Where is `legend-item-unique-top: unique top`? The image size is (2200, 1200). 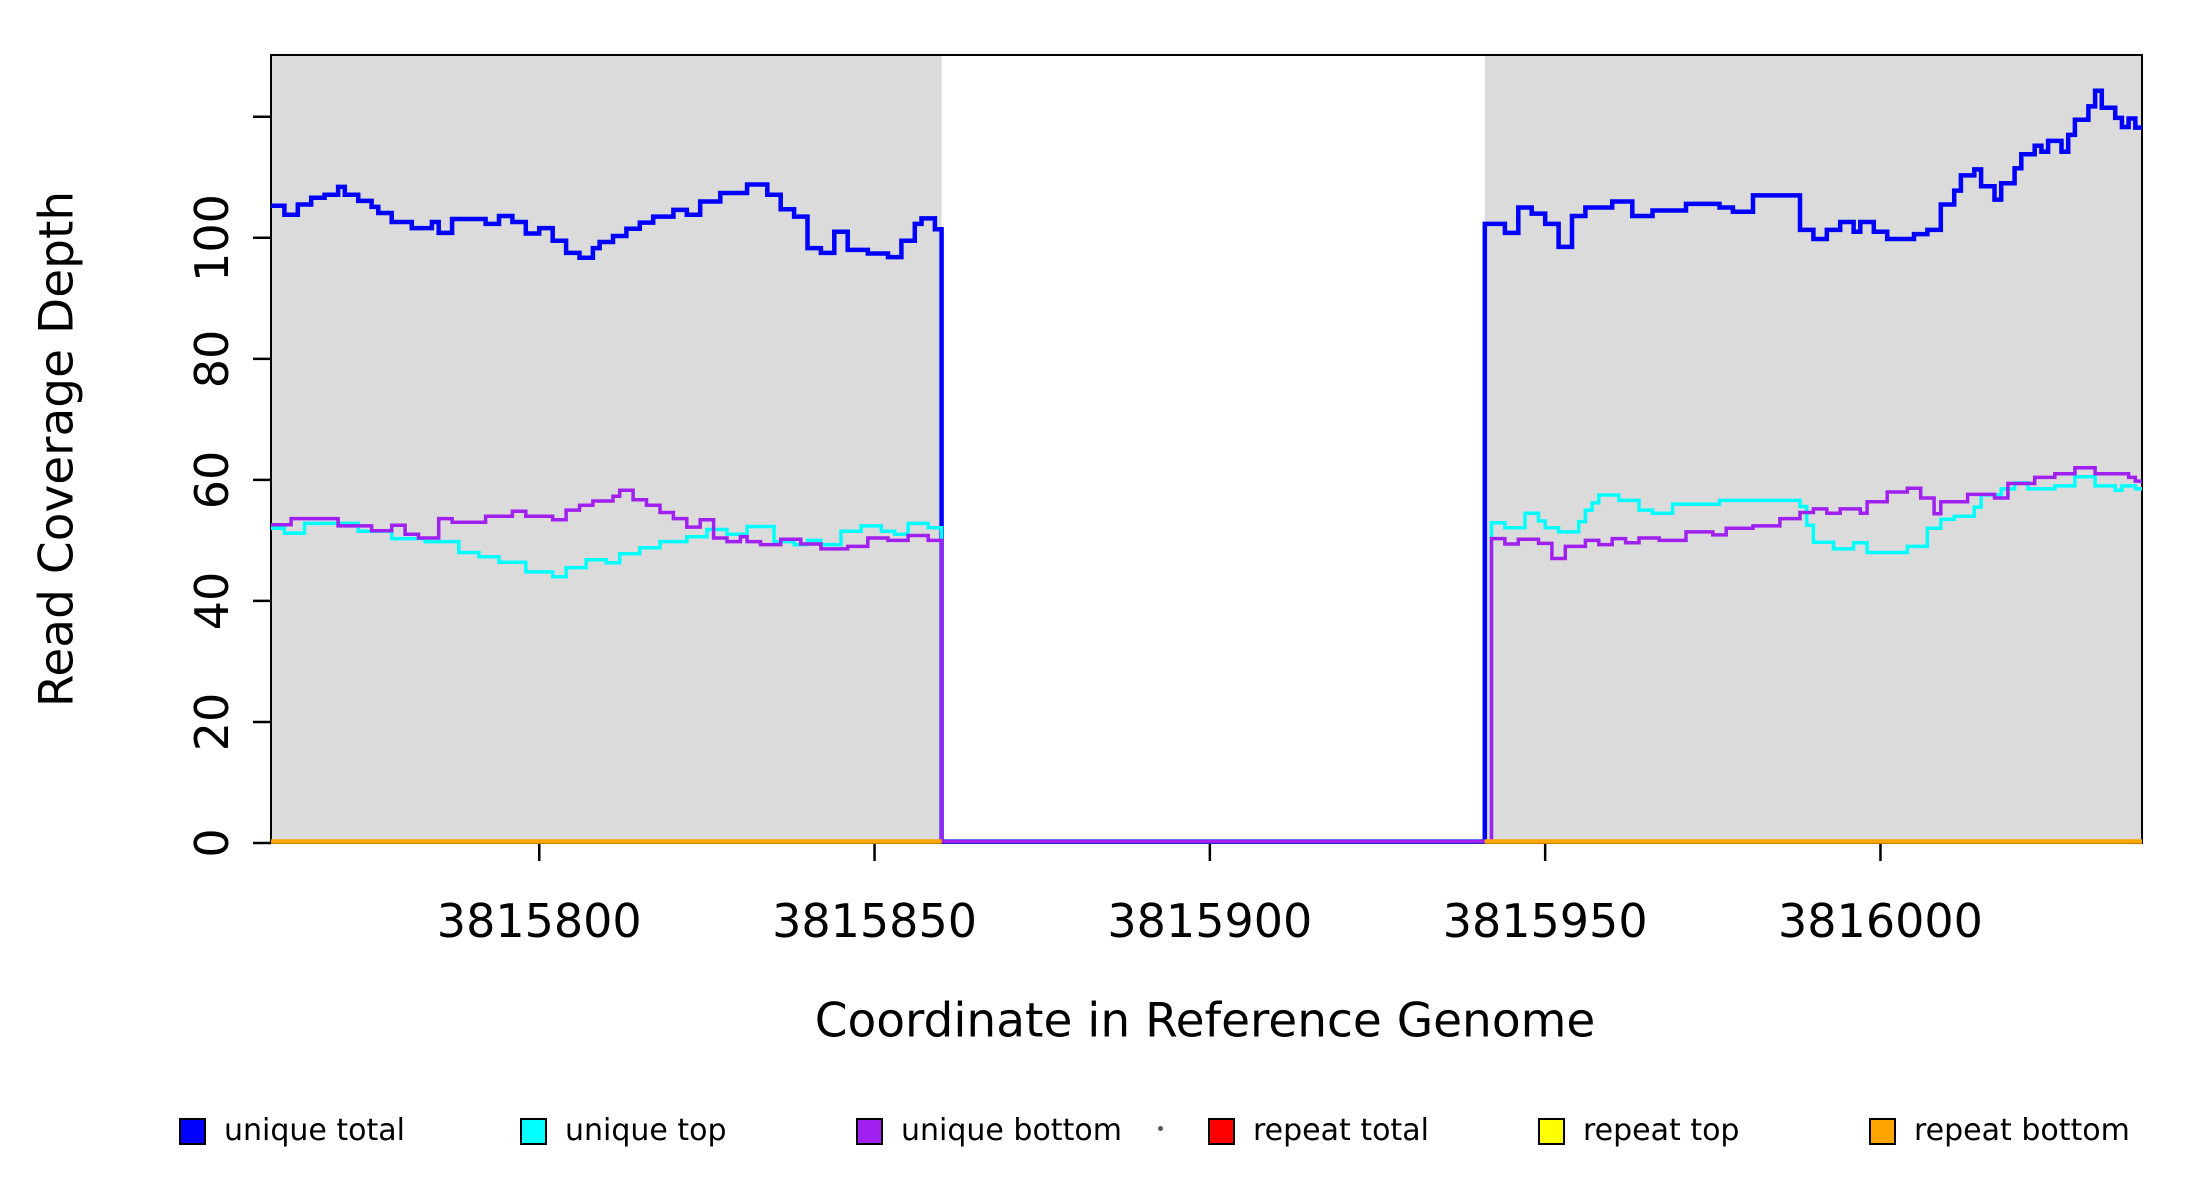
legend-item-unique-top: unique top is located at coordinates (623, 1131).